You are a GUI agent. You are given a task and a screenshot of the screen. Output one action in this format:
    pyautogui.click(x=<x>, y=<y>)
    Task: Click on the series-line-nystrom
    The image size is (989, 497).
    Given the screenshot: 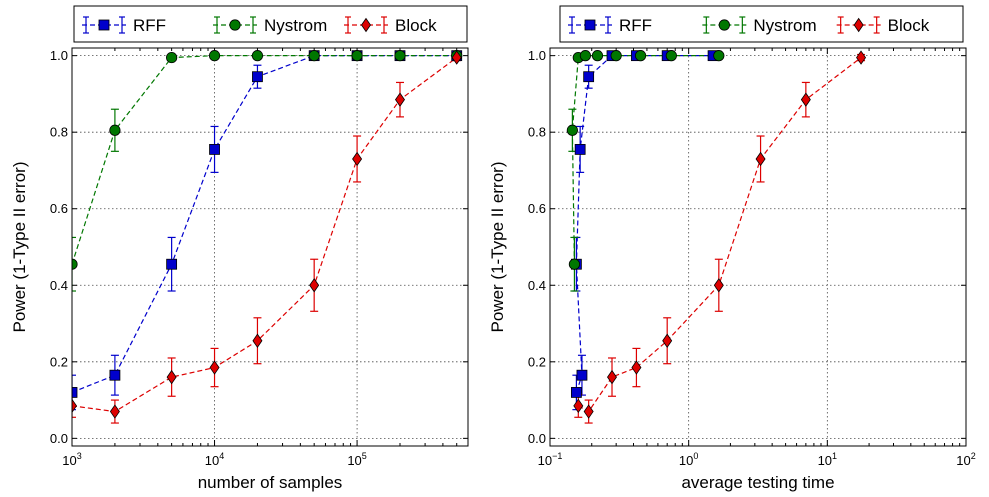 What is the action you would take?
    pyautogui.click(x=645, y=160)
    